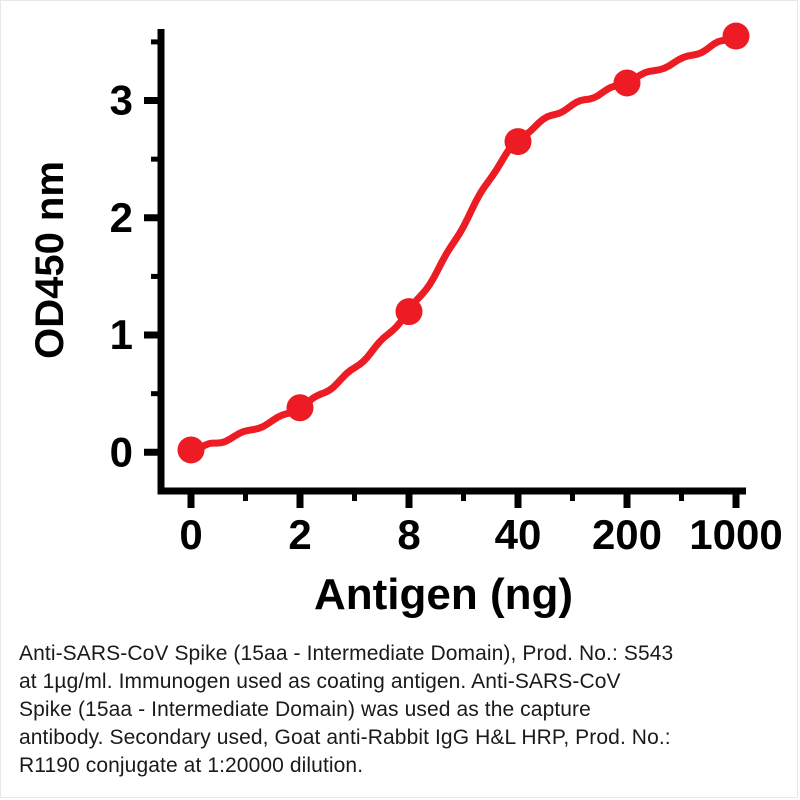 The image size is (800, 800). What do you see at coordinates (518, 534) in the screenshot?
I see `svg-text: 40` at bounding box center [518, 534].